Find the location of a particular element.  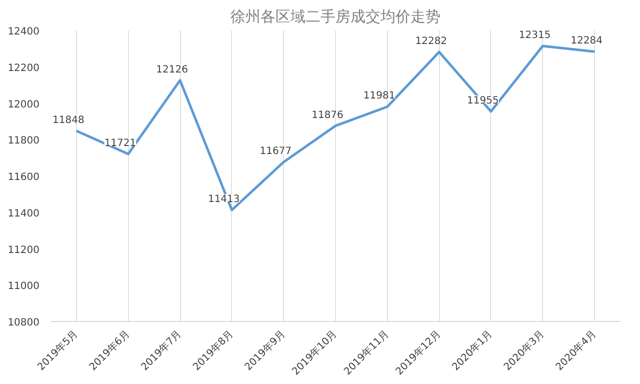

y-tick-label: 12200 is located at coordinates (24, 68).